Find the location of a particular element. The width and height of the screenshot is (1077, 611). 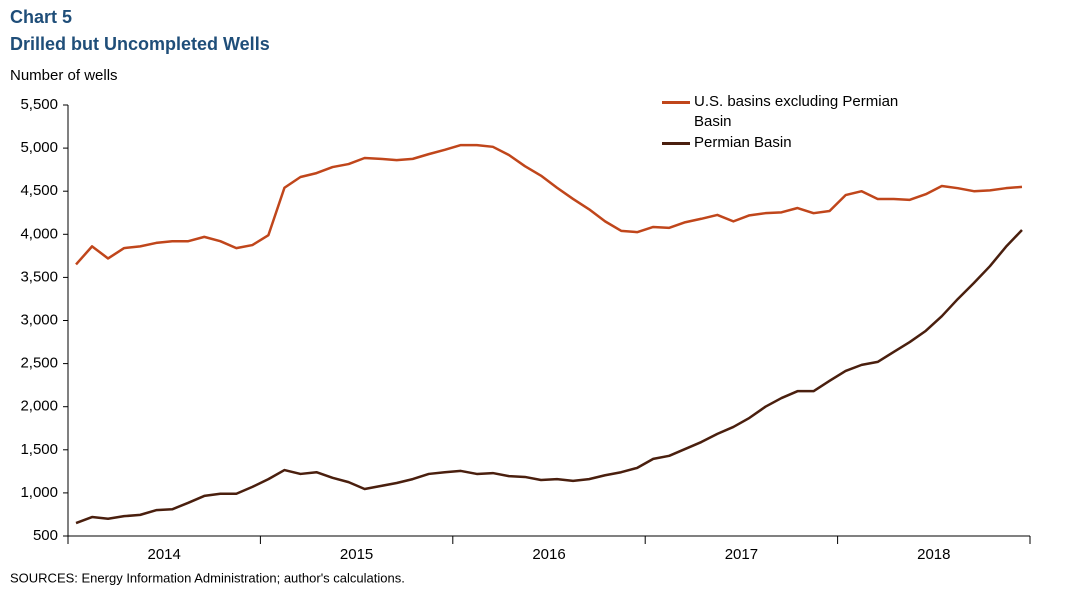

chart-title: Chart 5 is located at coordinates (41, 17).